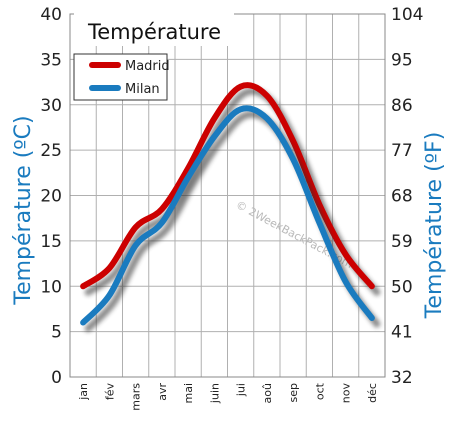 Image resolution: width=451 pixels, height=429 pixels. I want to click on right-tick-label: 104, so click(407, 15).